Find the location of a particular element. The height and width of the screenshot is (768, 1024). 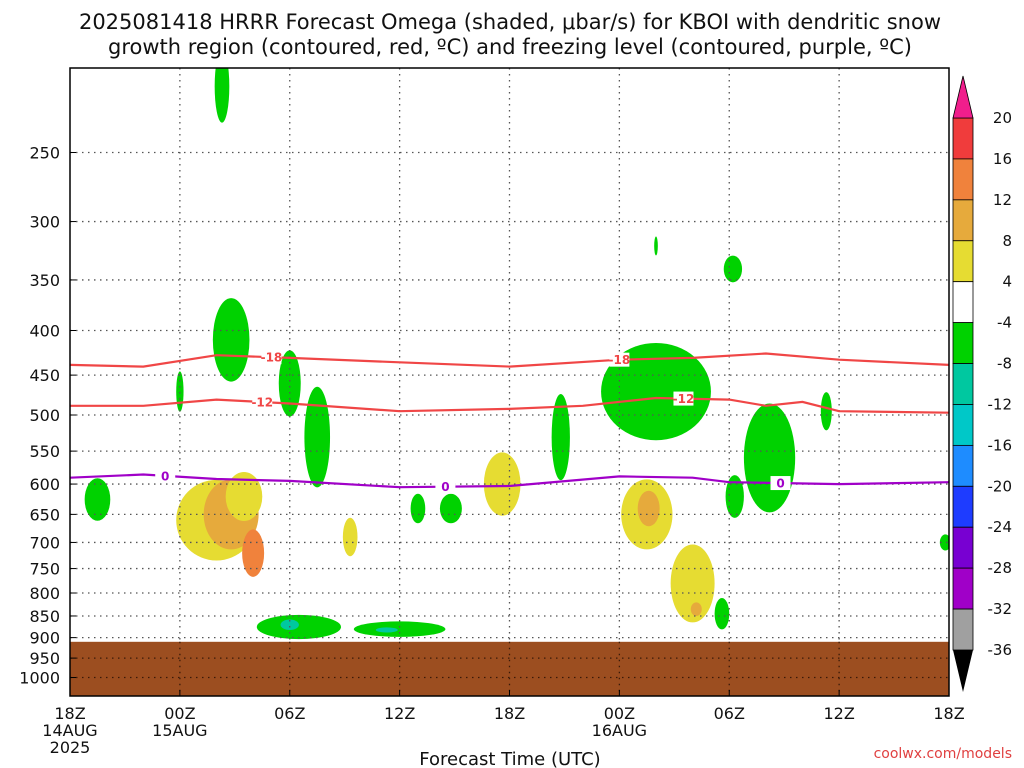

y-tick-label-750: 750 is located at coordinates (44, 569).